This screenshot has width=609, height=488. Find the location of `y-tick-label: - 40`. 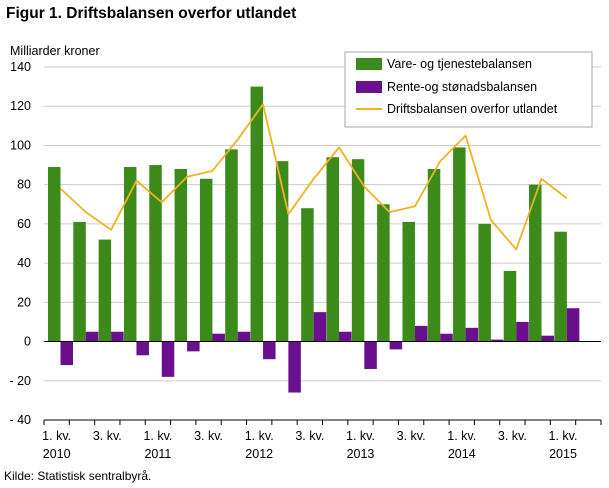

y-tick-label: - 40 is located at coordinates (20, 420).